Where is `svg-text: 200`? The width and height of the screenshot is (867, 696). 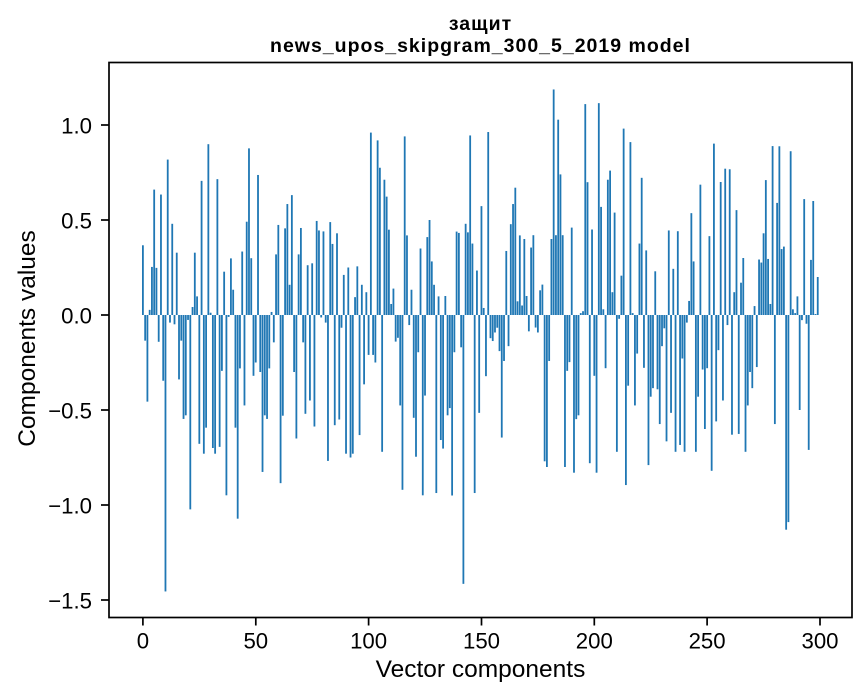
svg-text: 200 is located at coordinates (594, 641).